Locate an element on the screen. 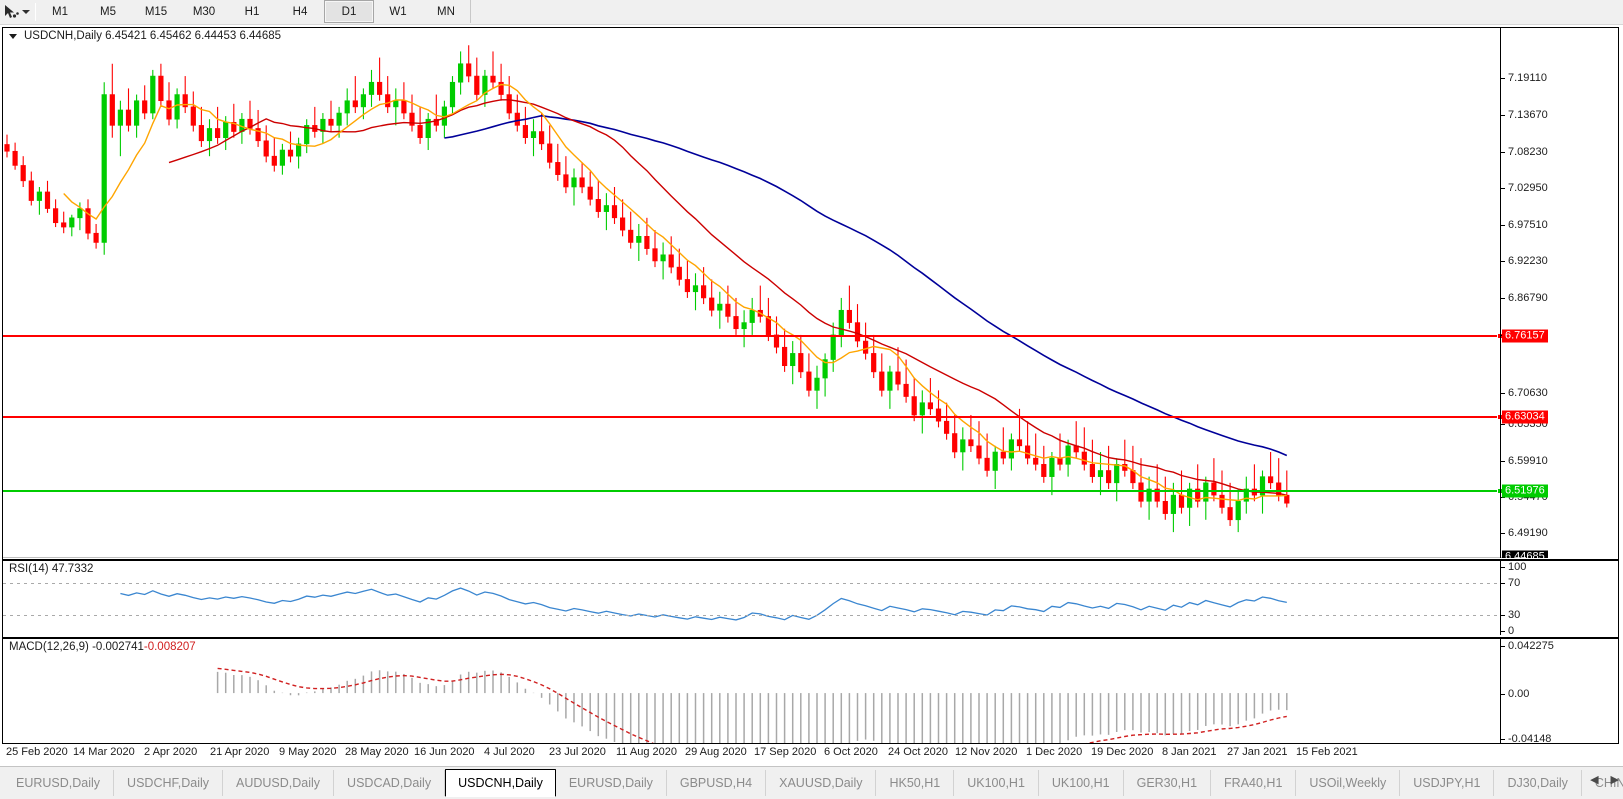 The width and height of the screenshot is (1623, 799). timeframe-m15: M15 is located at coordinates (156, 11).